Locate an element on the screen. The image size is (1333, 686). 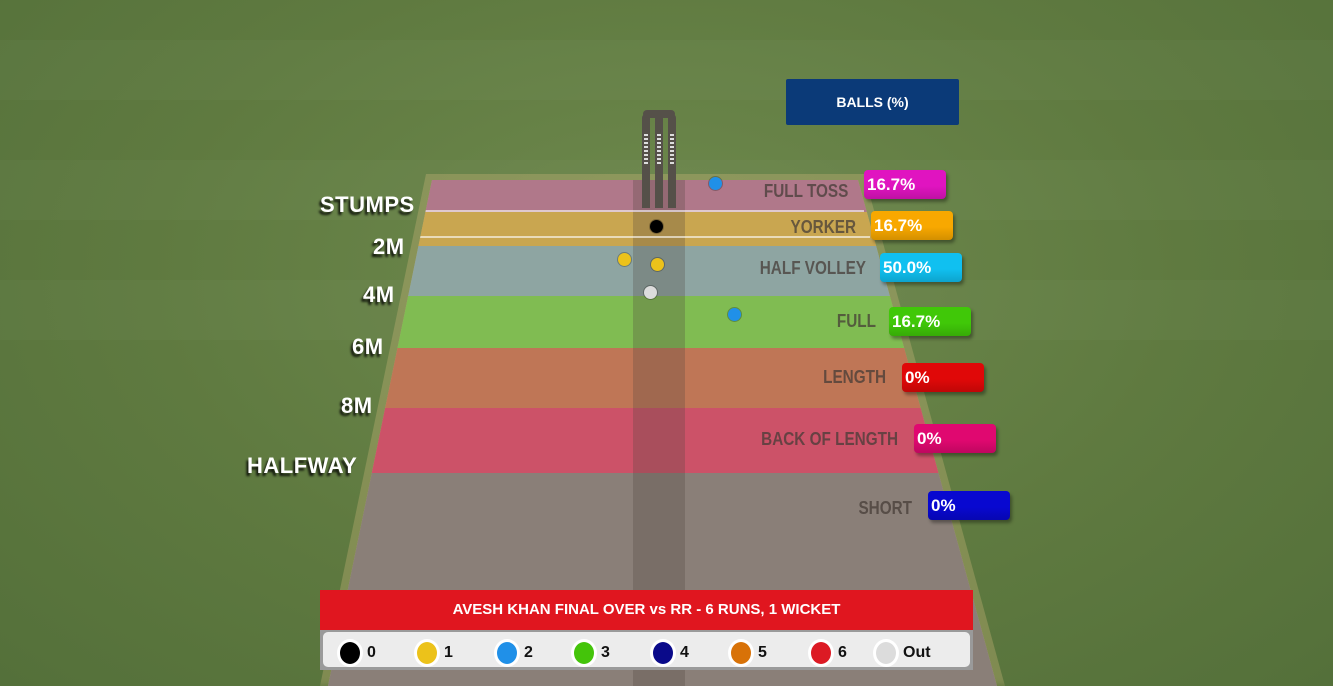
band-length is located at coordinates (662, 378).